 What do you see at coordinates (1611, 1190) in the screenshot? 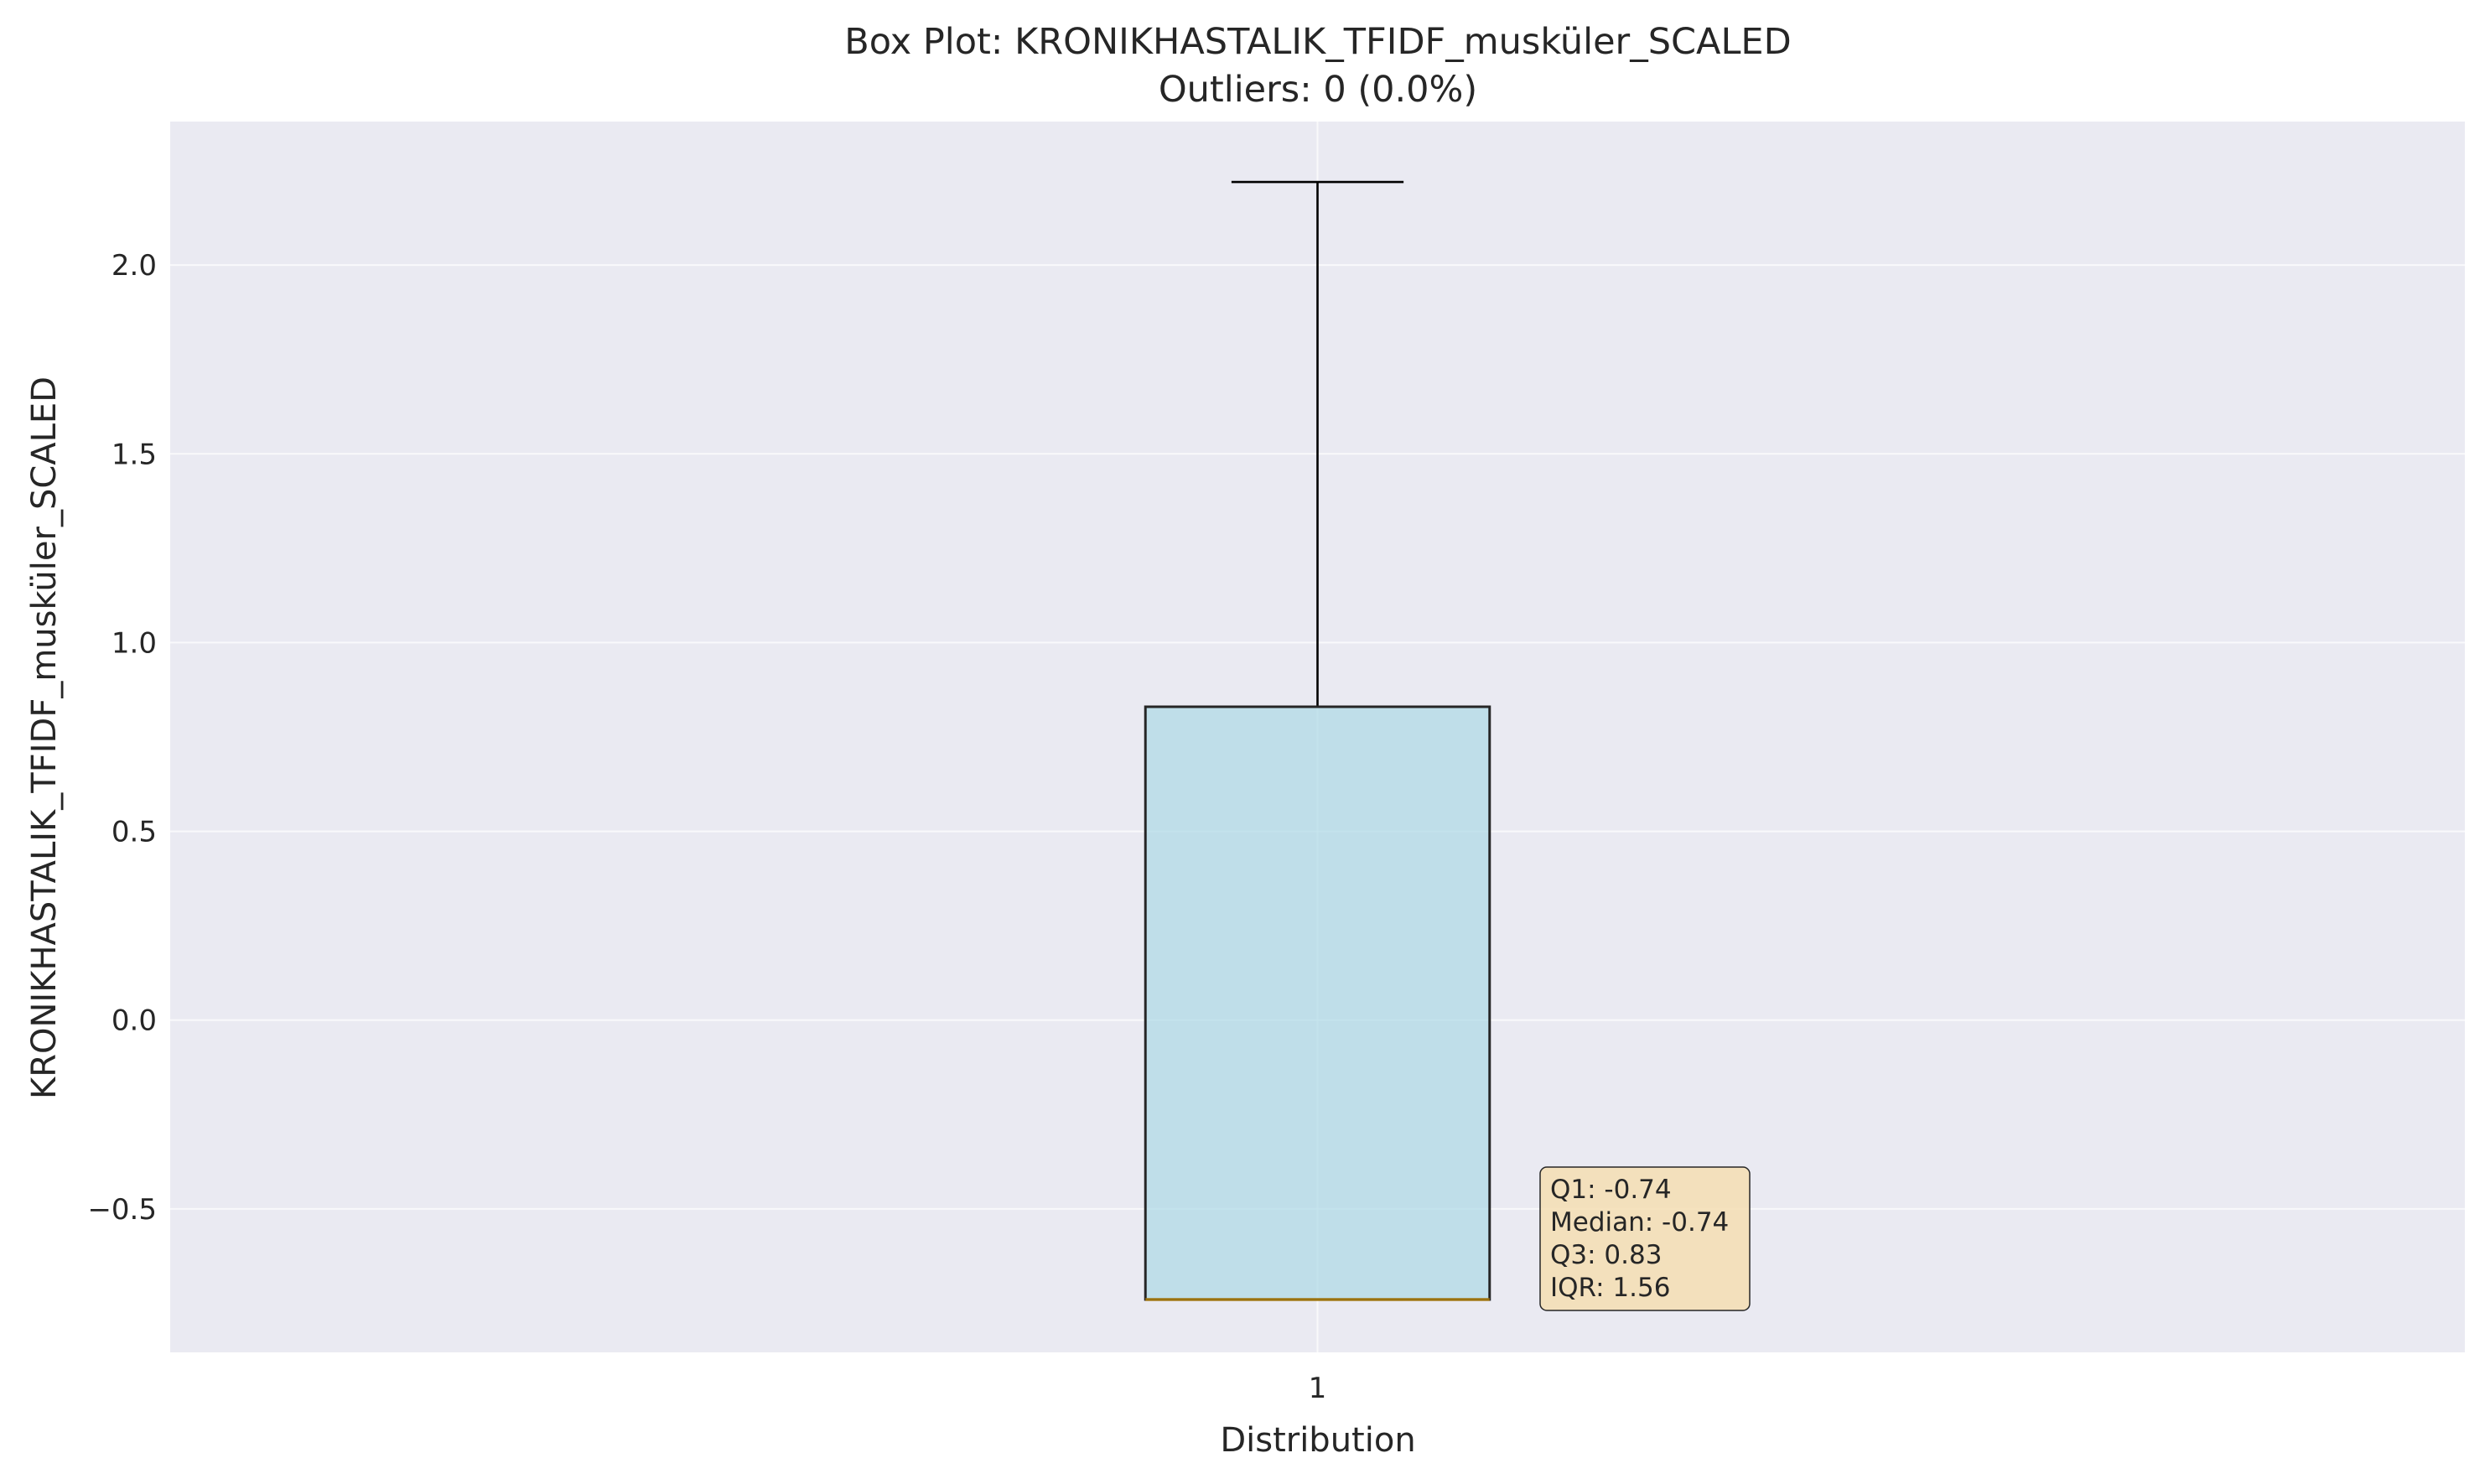
I see `stats-q1: Q1: -0.74` at bounding box center [1611, 1190].